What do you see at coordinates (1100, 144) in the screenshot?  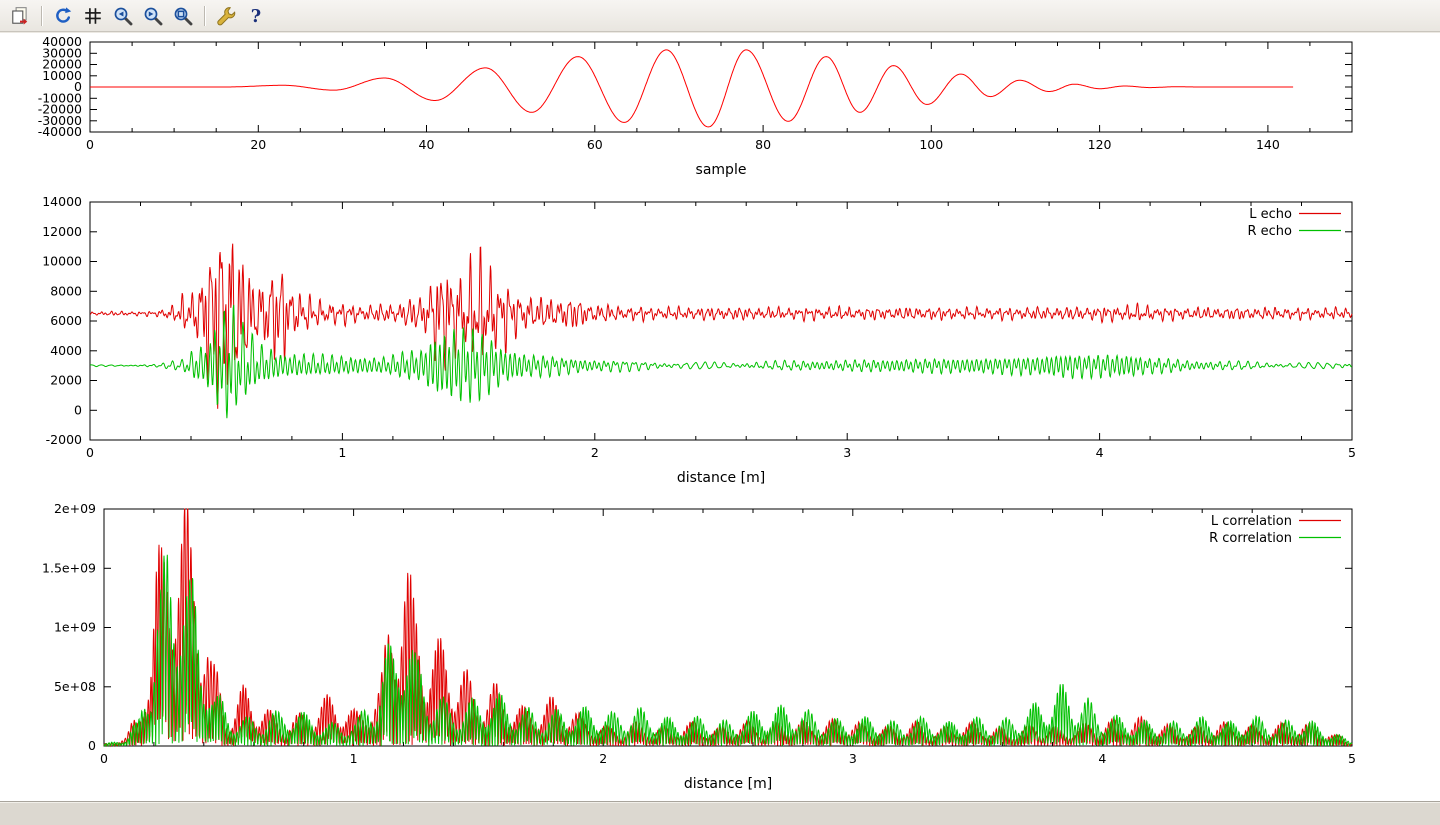 I see `x-tick-label: 120` at bounding box center [1100, 144].